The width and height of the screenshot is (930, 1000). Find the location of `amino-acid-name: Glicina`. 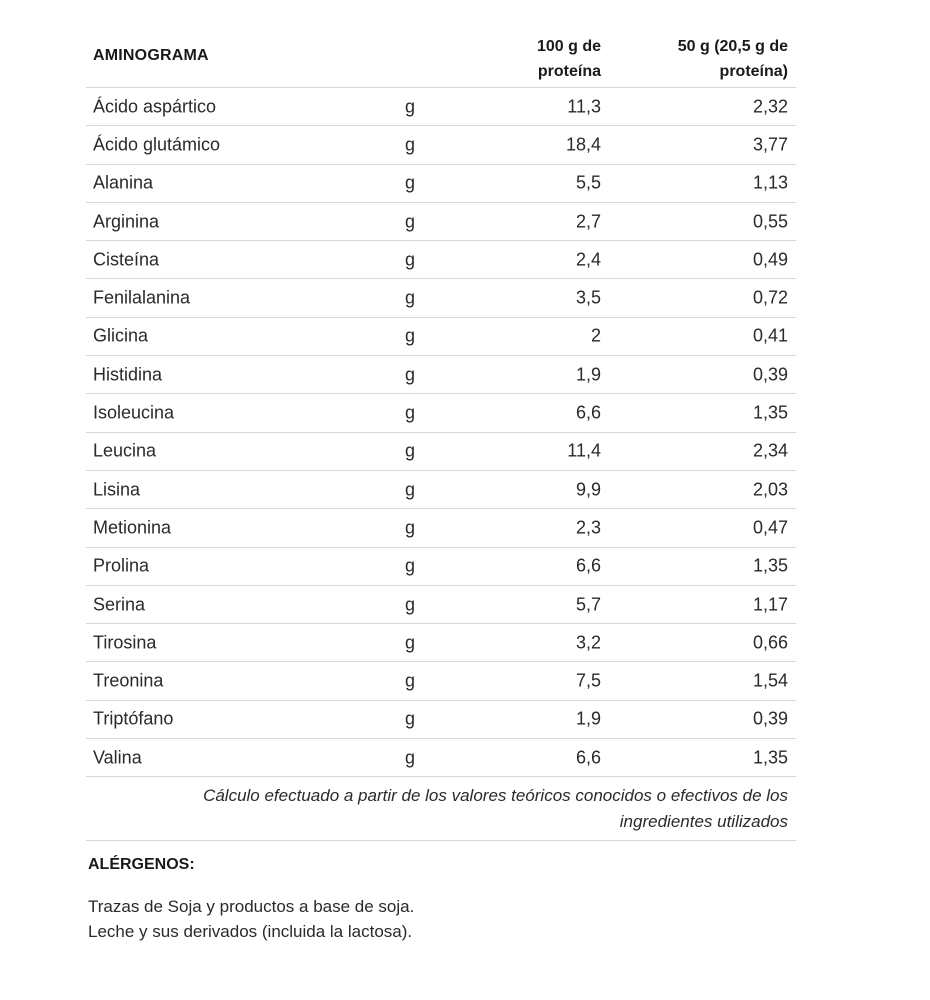

amino-acid-name: Glicina is located at coordinates (121, 335).